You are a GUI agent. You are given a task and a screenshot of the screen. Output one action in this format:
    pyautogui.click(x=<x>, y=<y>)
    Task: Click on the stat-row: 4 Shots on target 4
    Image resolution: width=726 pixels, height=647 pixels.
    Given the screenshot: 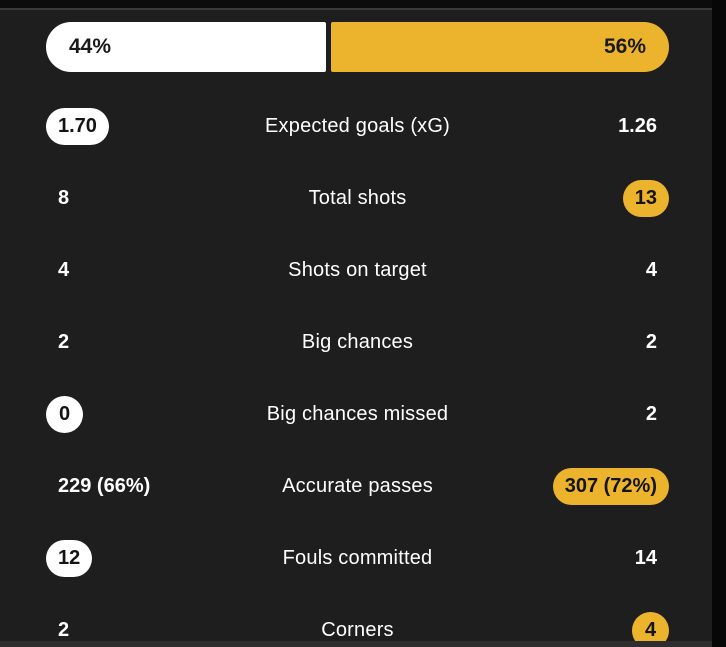 What is the action you would take?
    pyautogui.click(x=357, y=270)
    